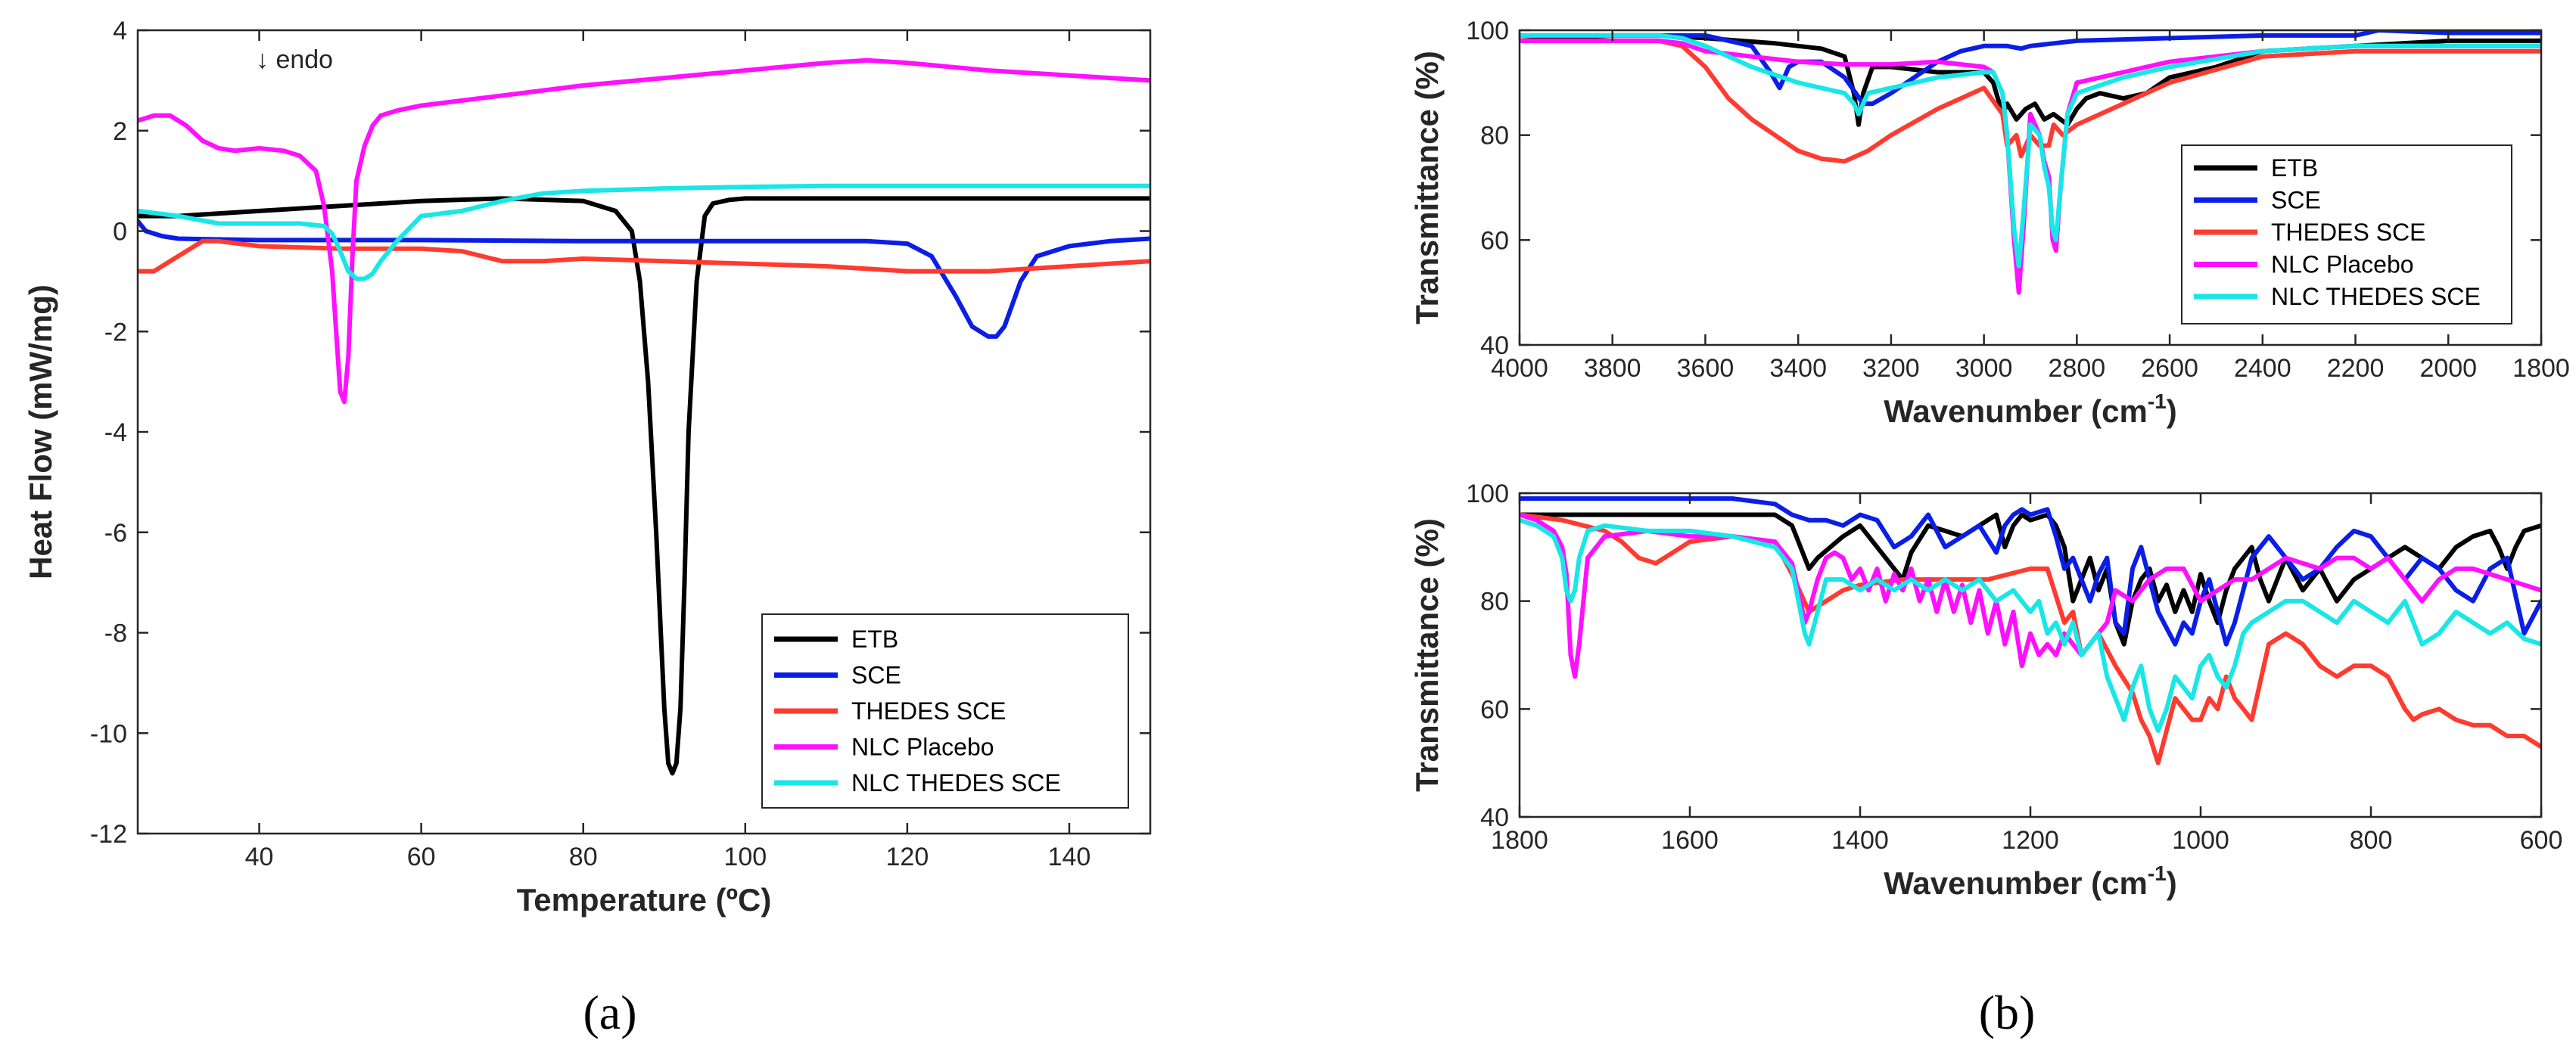 The height and width of the screenshot is (1062, 2576). Describe the element at coordinates (108, 733) in the screenshot. I see `y-tick-label: -10` at that location.